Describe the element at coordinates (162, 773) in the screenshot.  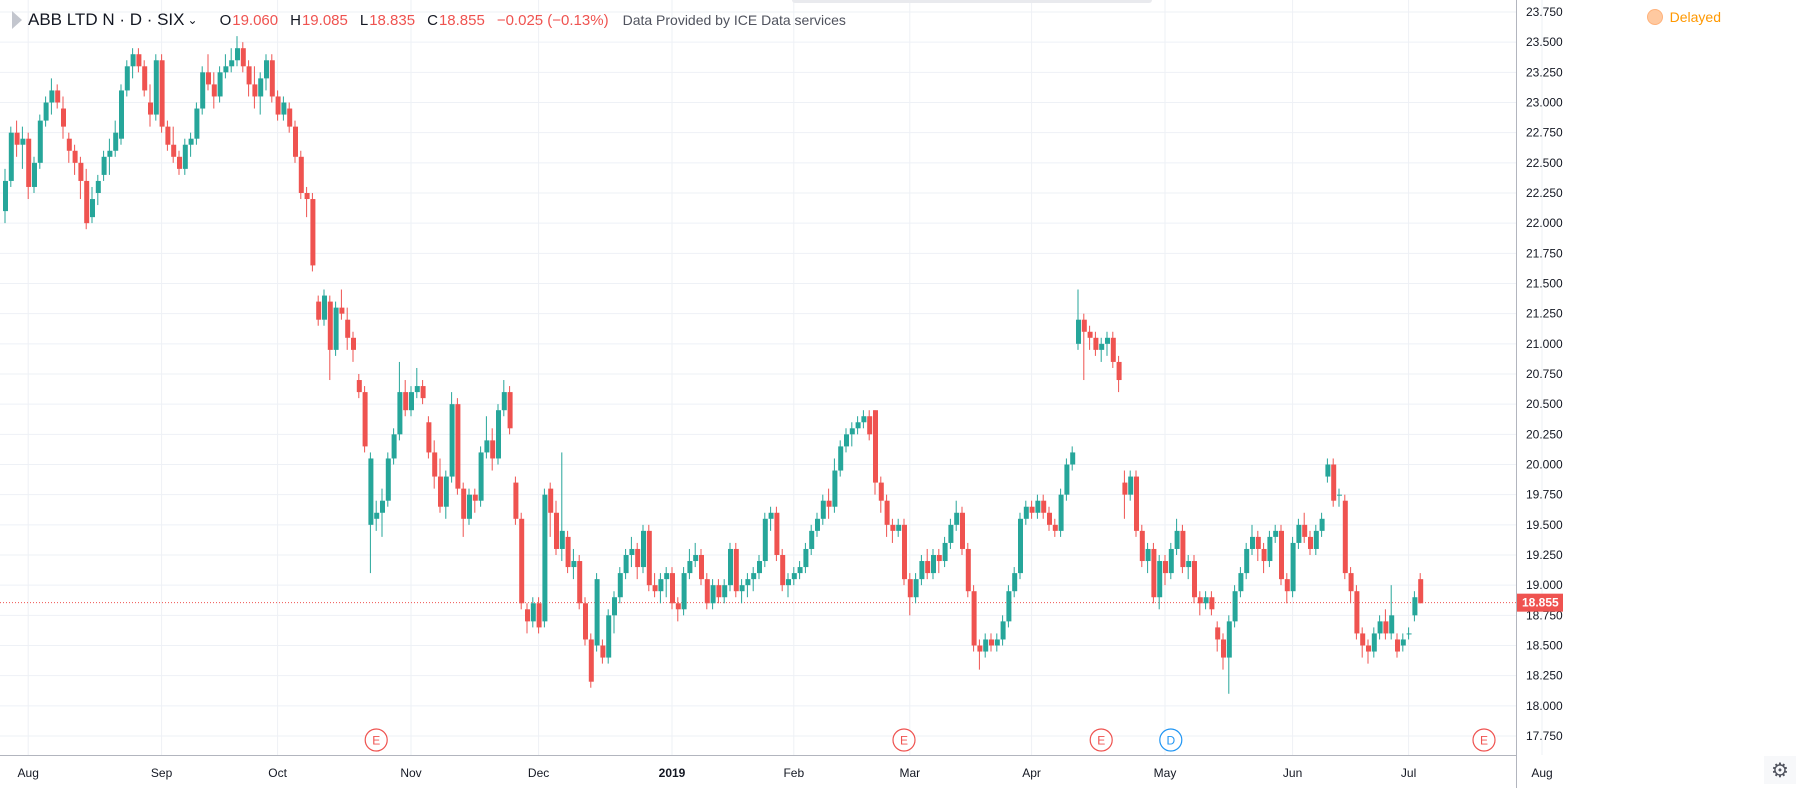
I see `x-tick-label: Sep` at that location.